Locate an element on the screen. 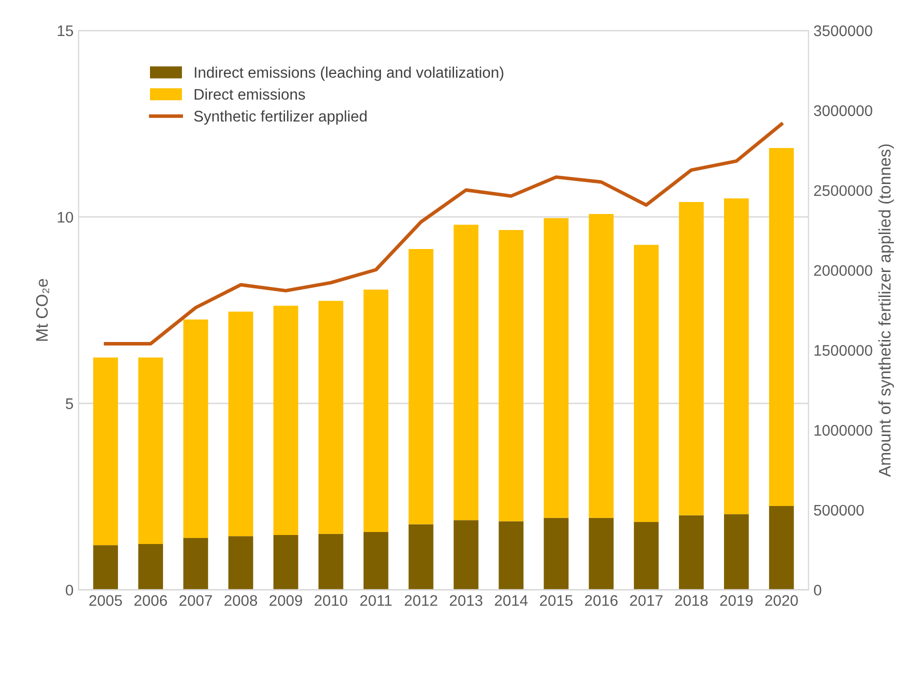  y2-tick-label: 0 is located at coordinates (818, 590).